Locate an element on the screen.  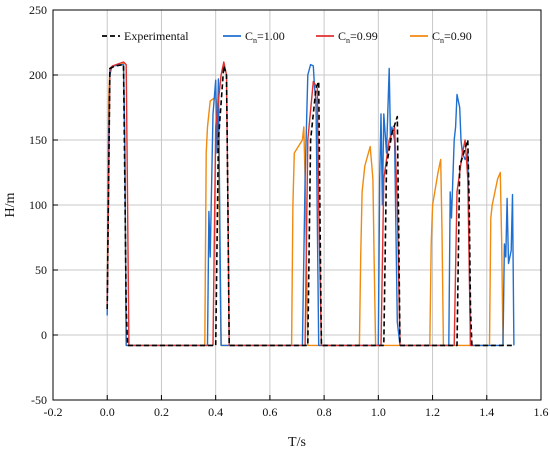
legend-label-1: Cn=1.00 is located at coordinates (265, 37).